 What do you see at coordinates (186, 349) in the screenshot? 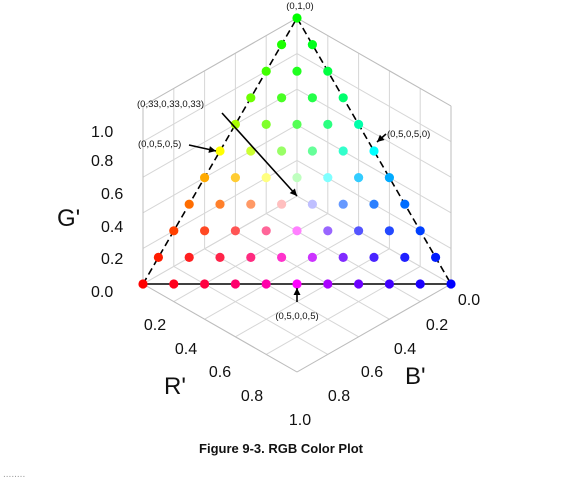
I see `r-tick-label: 0.4` at bounding box center [186, 349].